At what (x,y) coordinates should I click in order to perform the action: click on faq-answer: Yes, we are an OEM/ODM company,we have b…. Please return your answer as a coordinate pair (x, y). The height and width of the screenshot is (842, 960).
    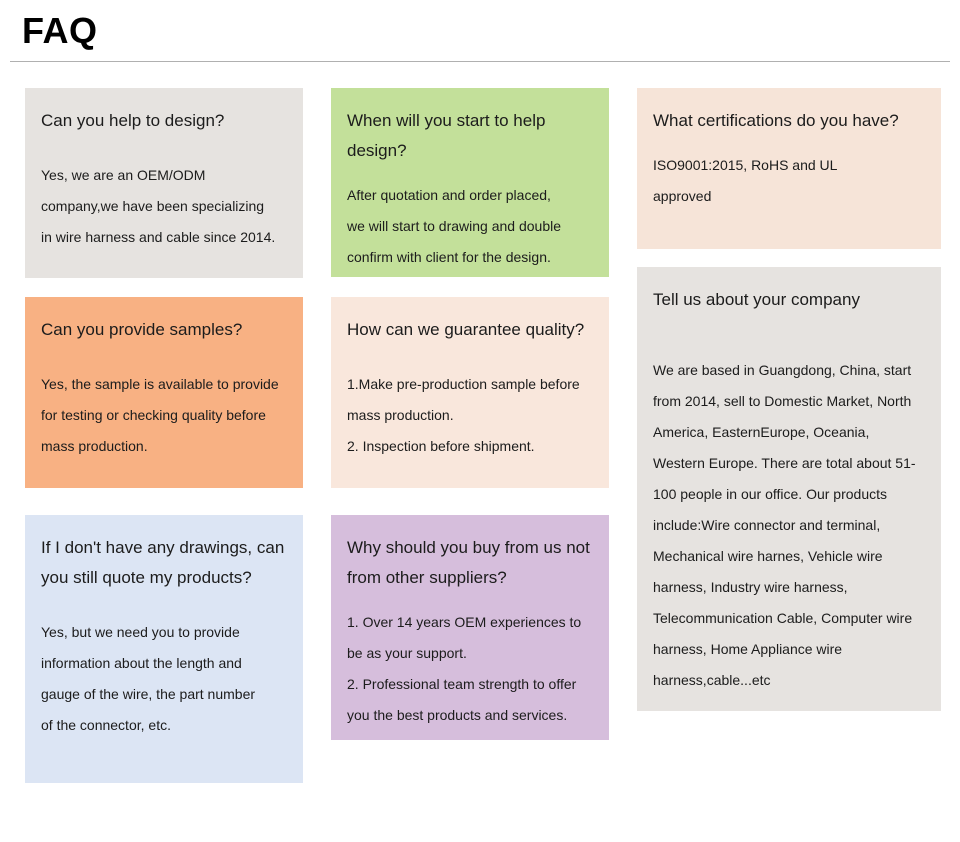
    Looking at the image, I should click on (158, 206).